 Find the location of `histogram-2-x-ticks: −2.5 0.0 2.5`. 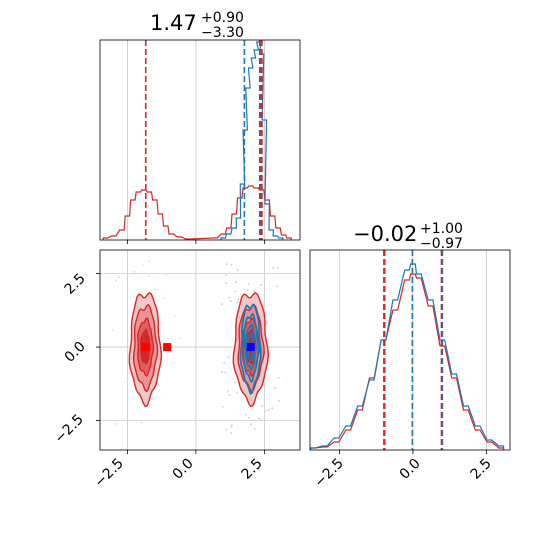

histogram-2-x-ticks: −2.5 0.0 2.5 is located at coordinates (402, 472).